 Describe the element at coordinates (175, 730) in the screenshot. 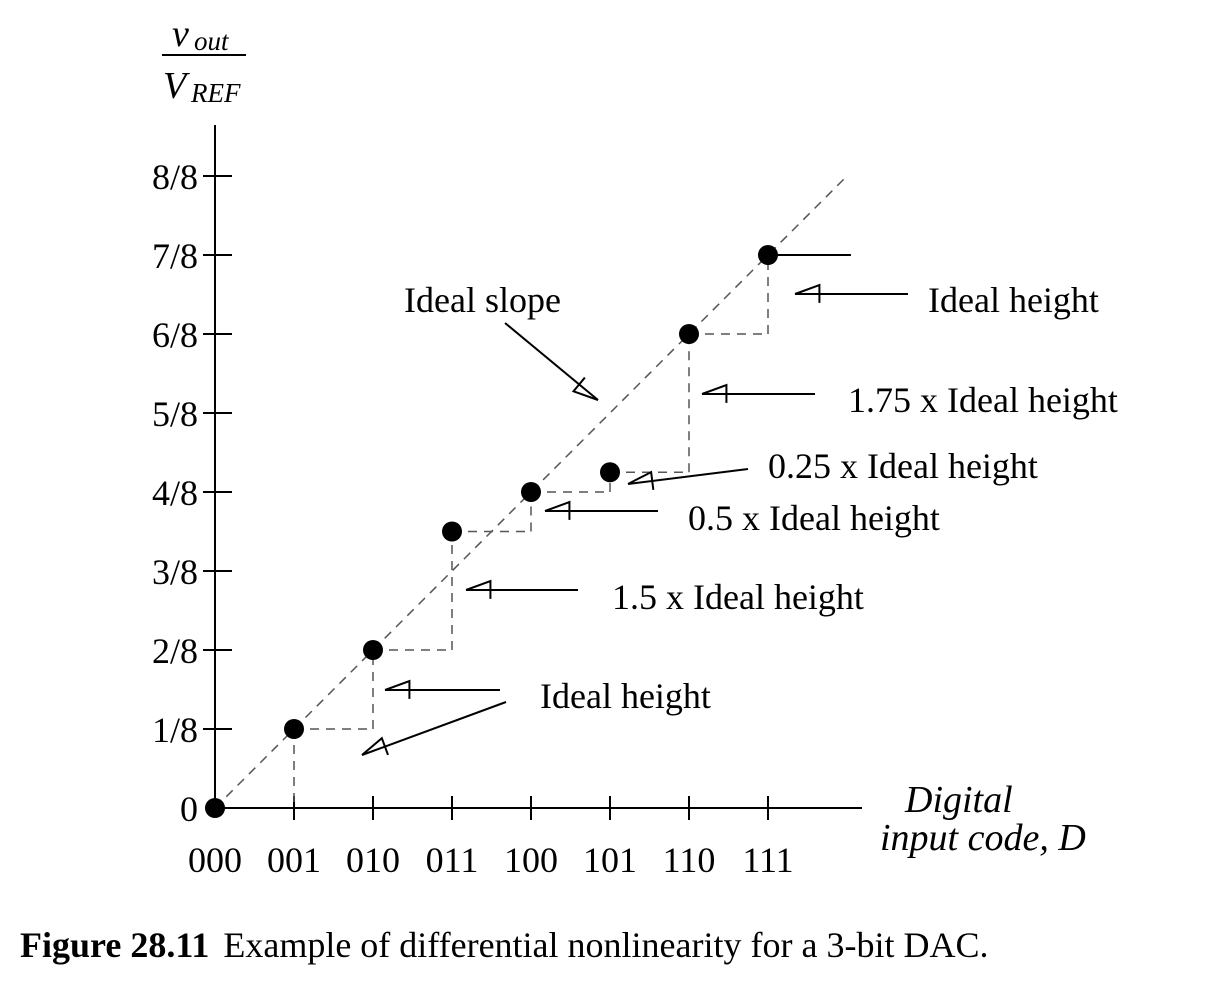

I see `y-tick-label: 1/8` at that location.